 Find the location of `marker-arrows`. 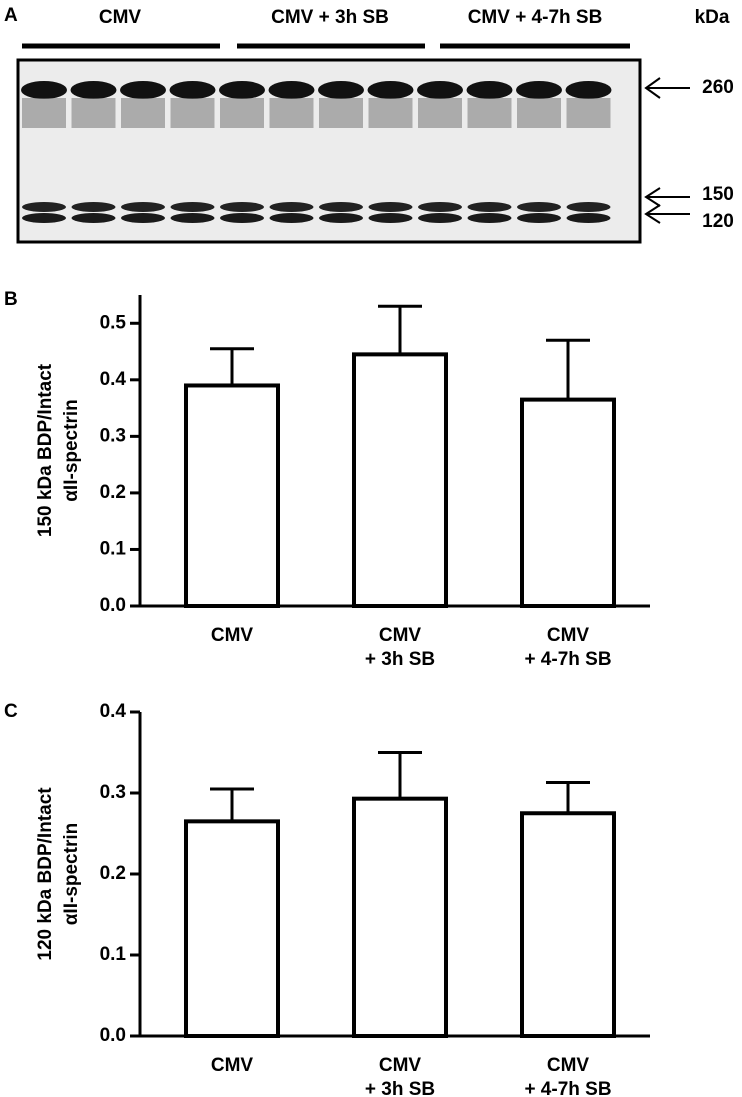

marker-arrows is located at coordinates (667, 150).